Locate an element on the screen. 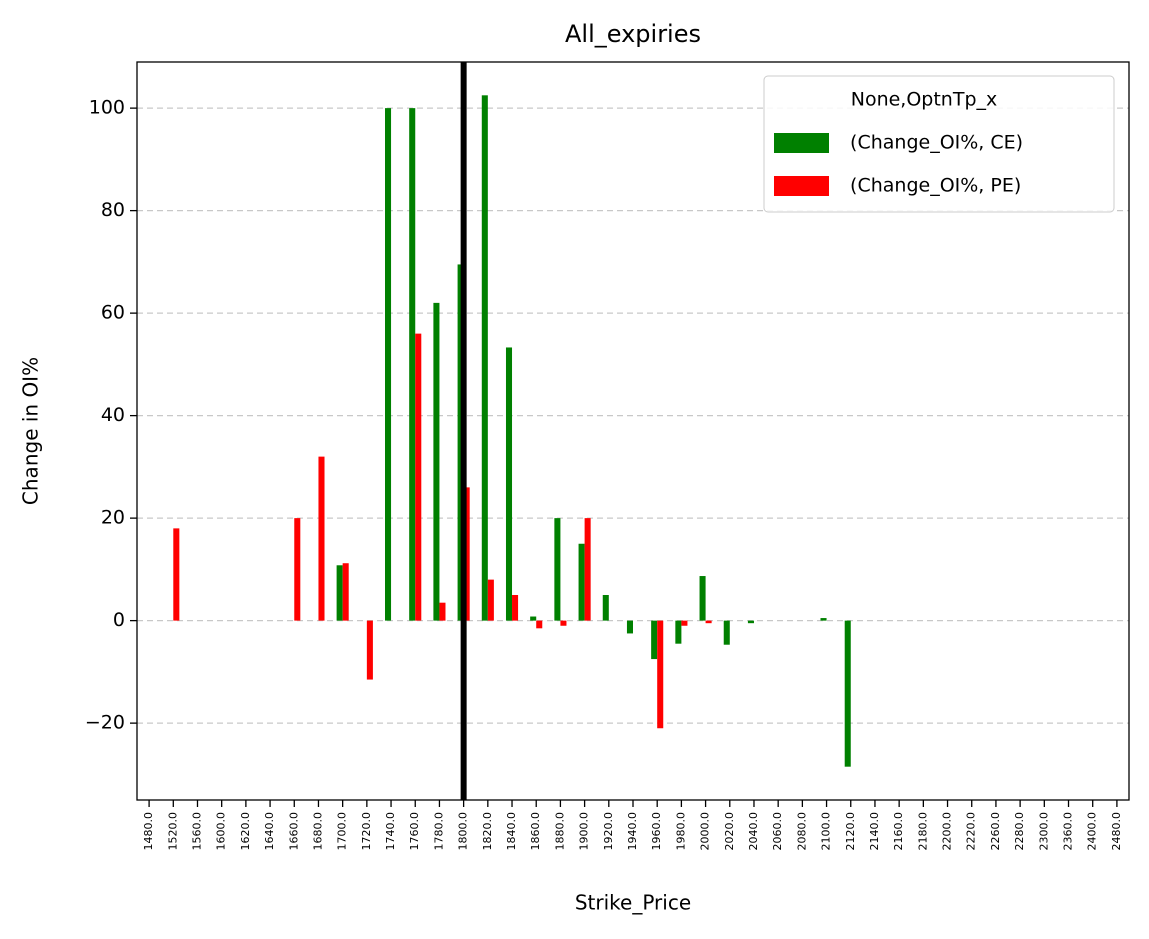 The height and width of the screenshot is (939, 1149). chart-title: All_expiries is located at coordinates (633, 34).